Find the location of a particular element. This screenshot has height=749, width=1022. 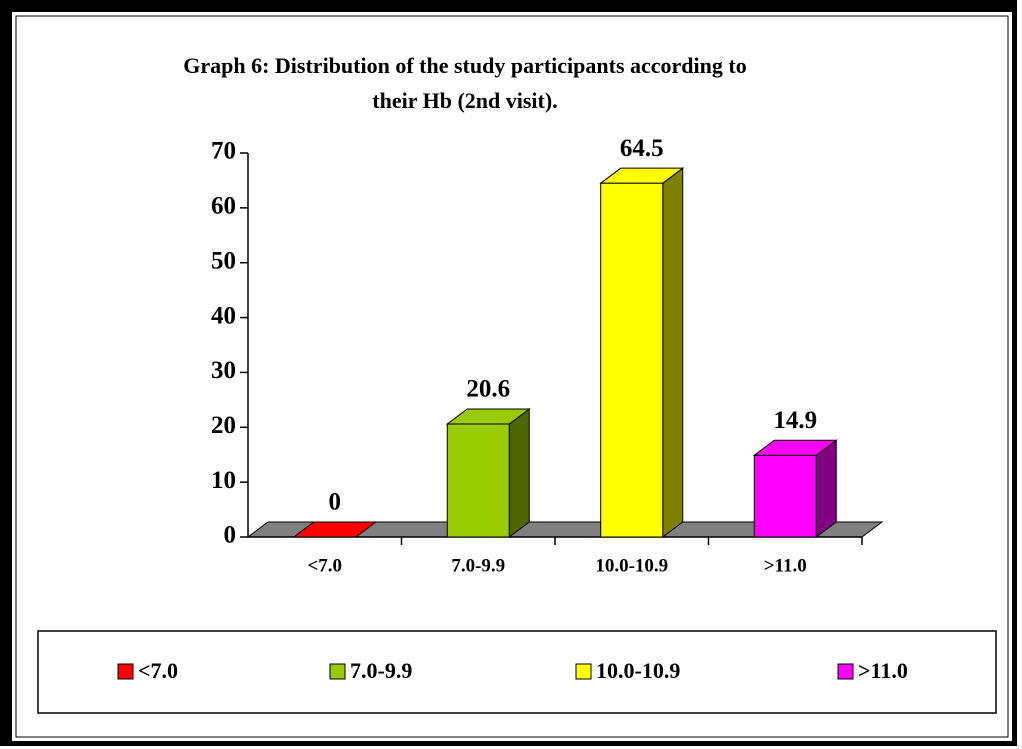

y-tick-label: 50 is located at coordinates (223, 260).